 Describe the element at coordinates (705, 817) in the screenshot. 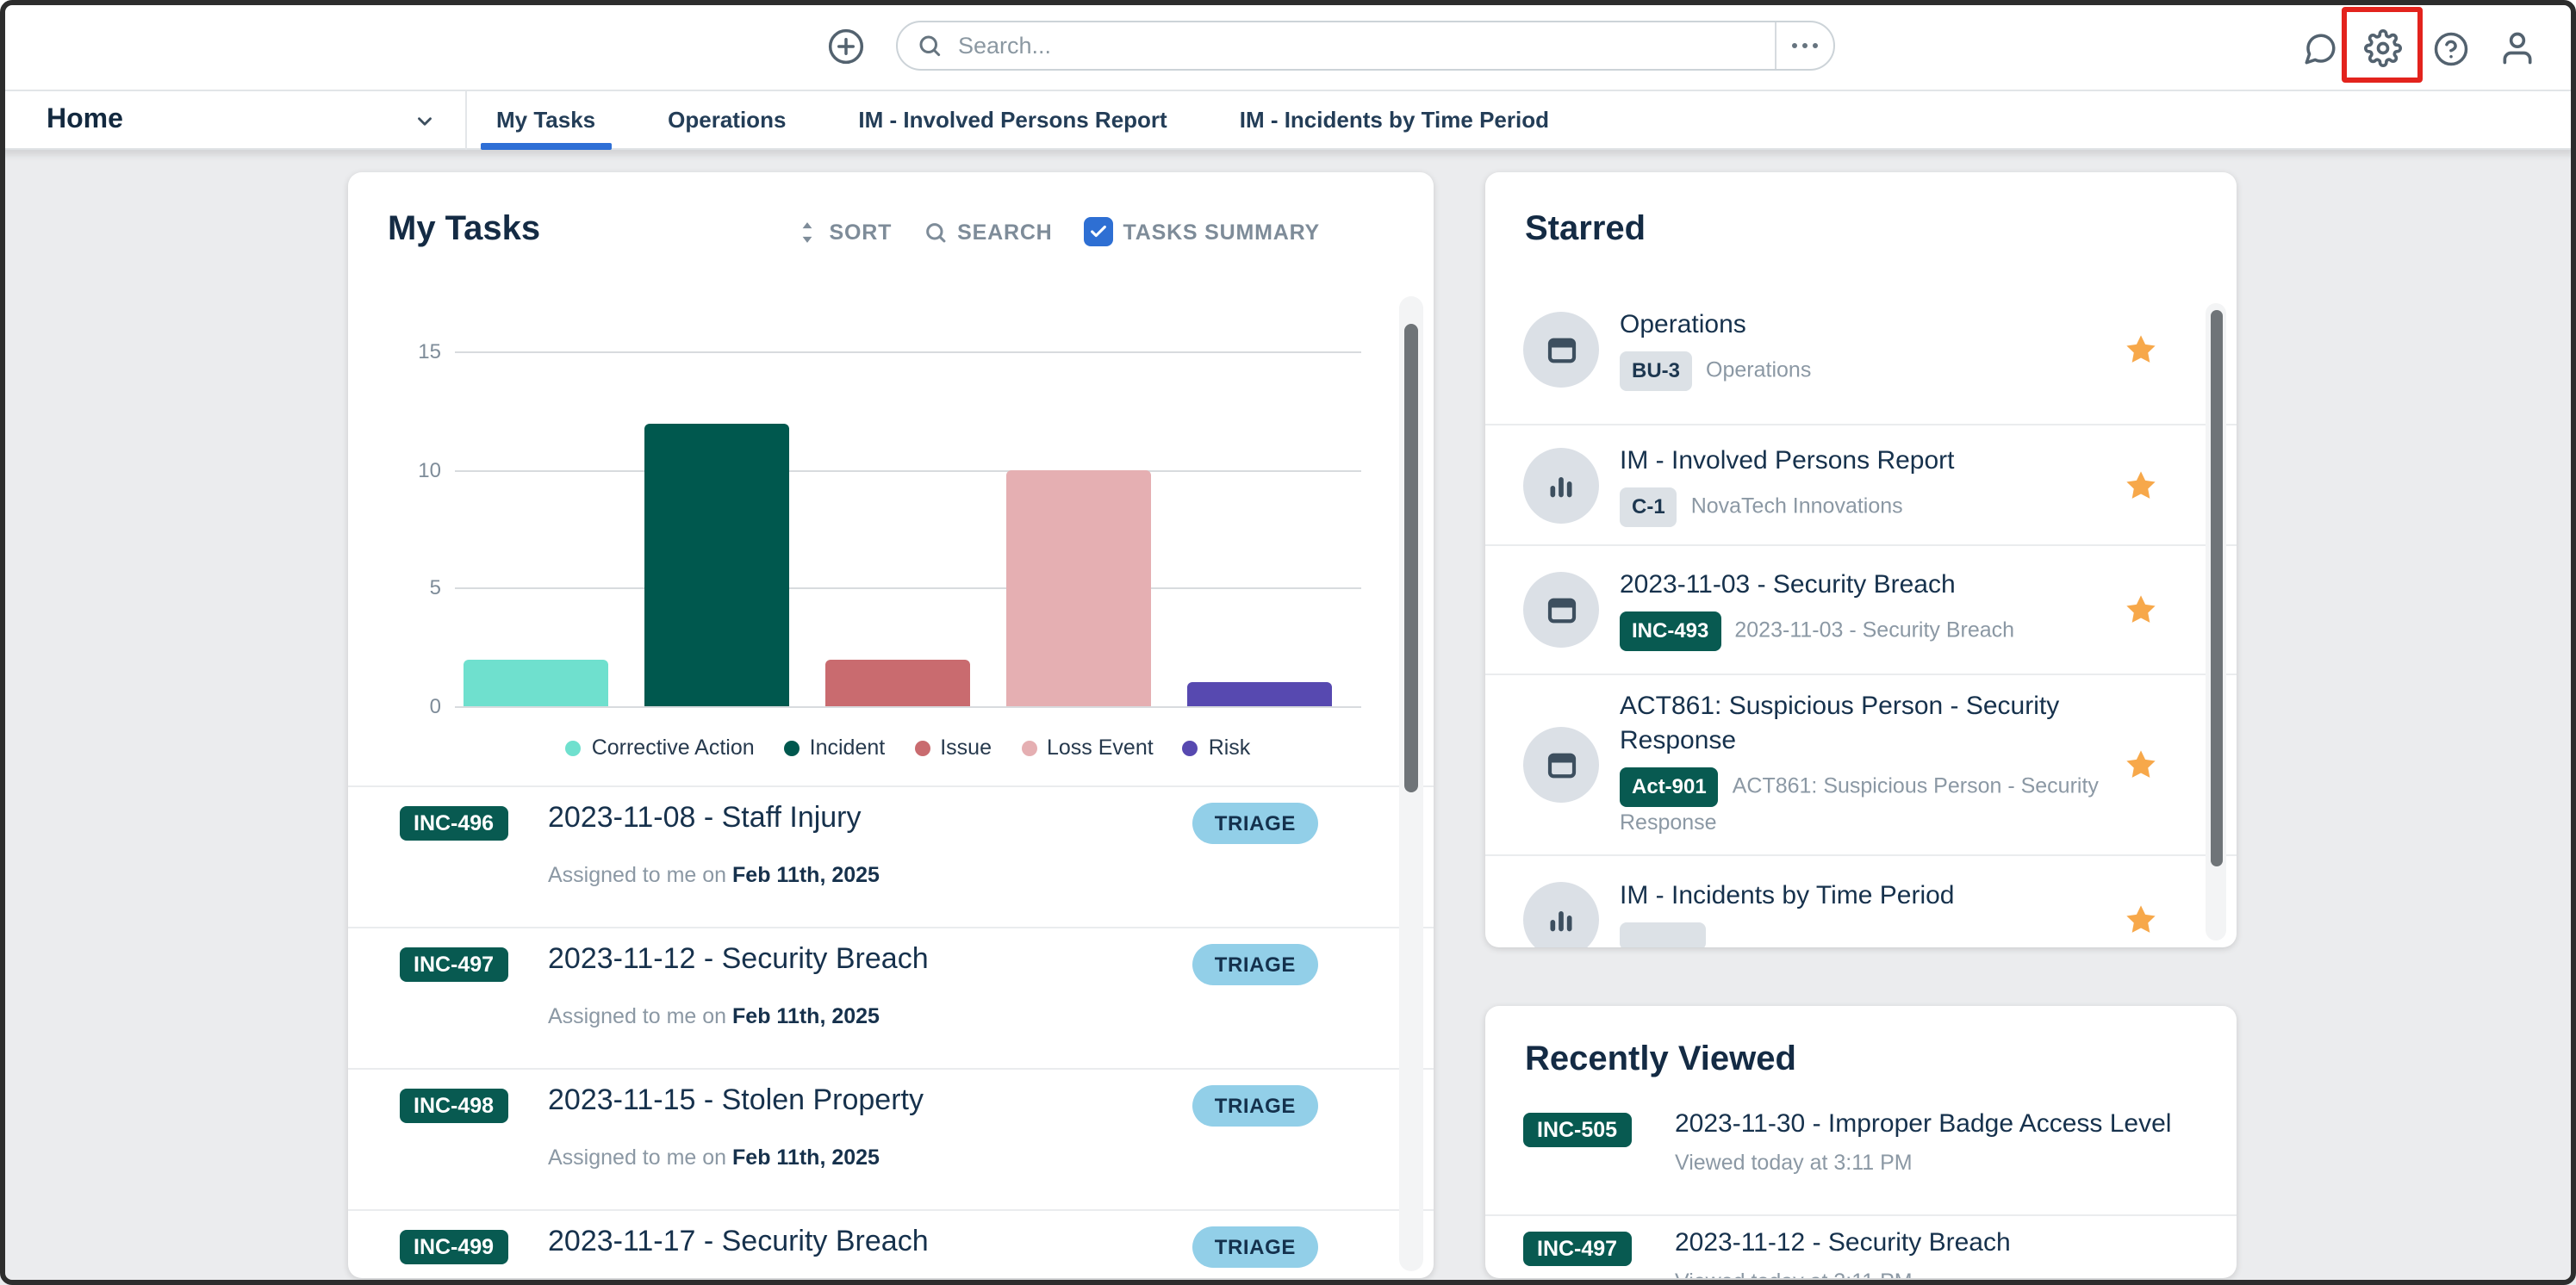

I see `task-title: 2023-11-08 - Staff Injury` at that location.